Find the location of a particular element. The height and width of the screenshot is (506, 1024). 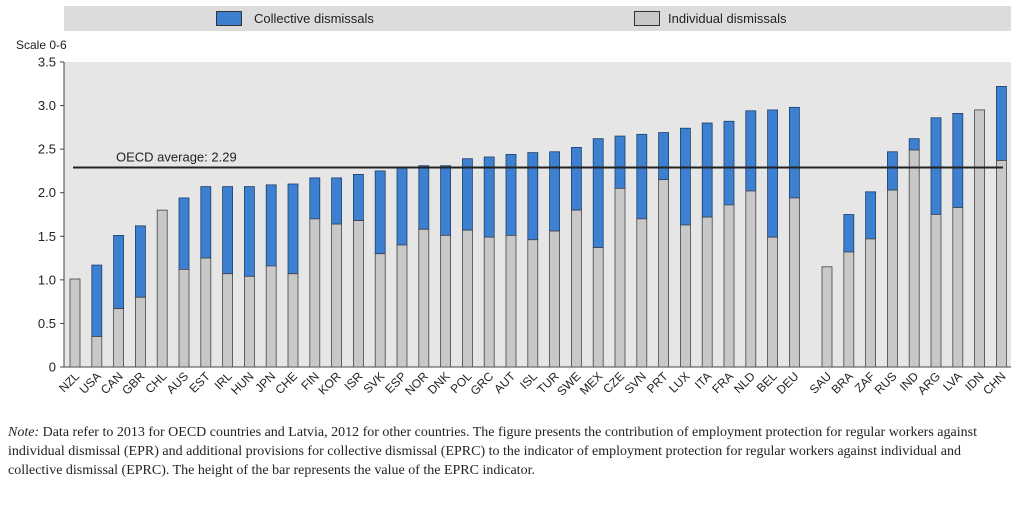

bar-collective-prt is located at coordinates (663, 156).